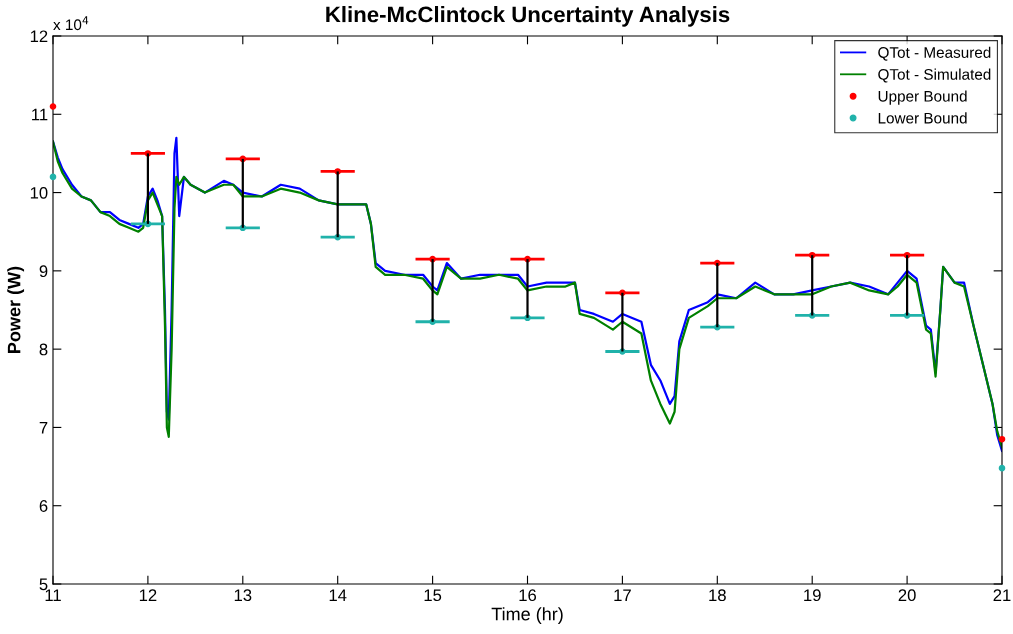 The image size is (1013, 634). Describe the element at coordinates (71, 23) in the screenshot. I see `text: x 10$^{4}$` at that location.